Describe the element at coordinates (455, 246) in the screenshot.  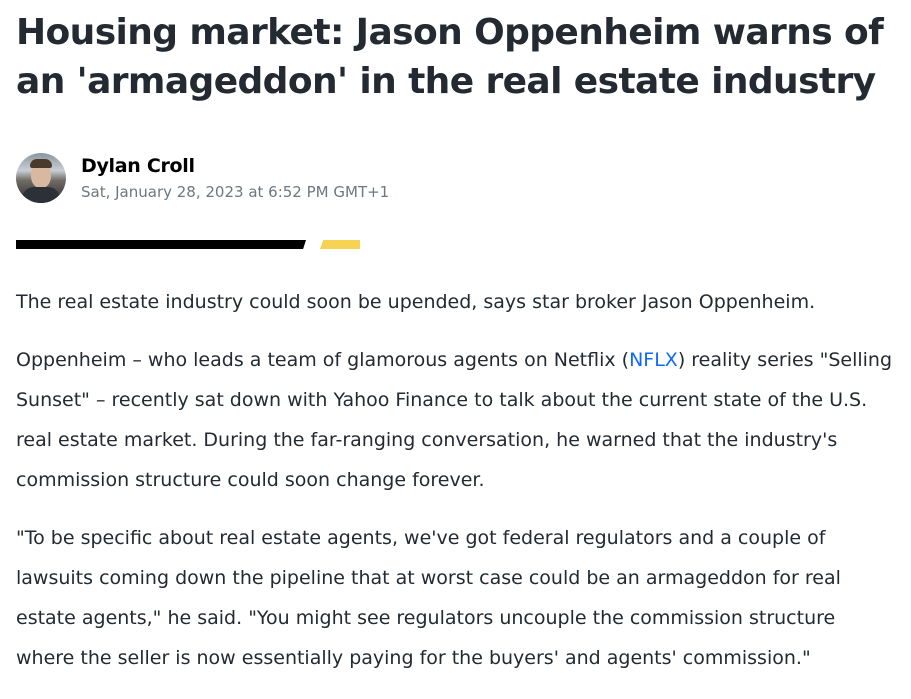
I see `divider` at that location.